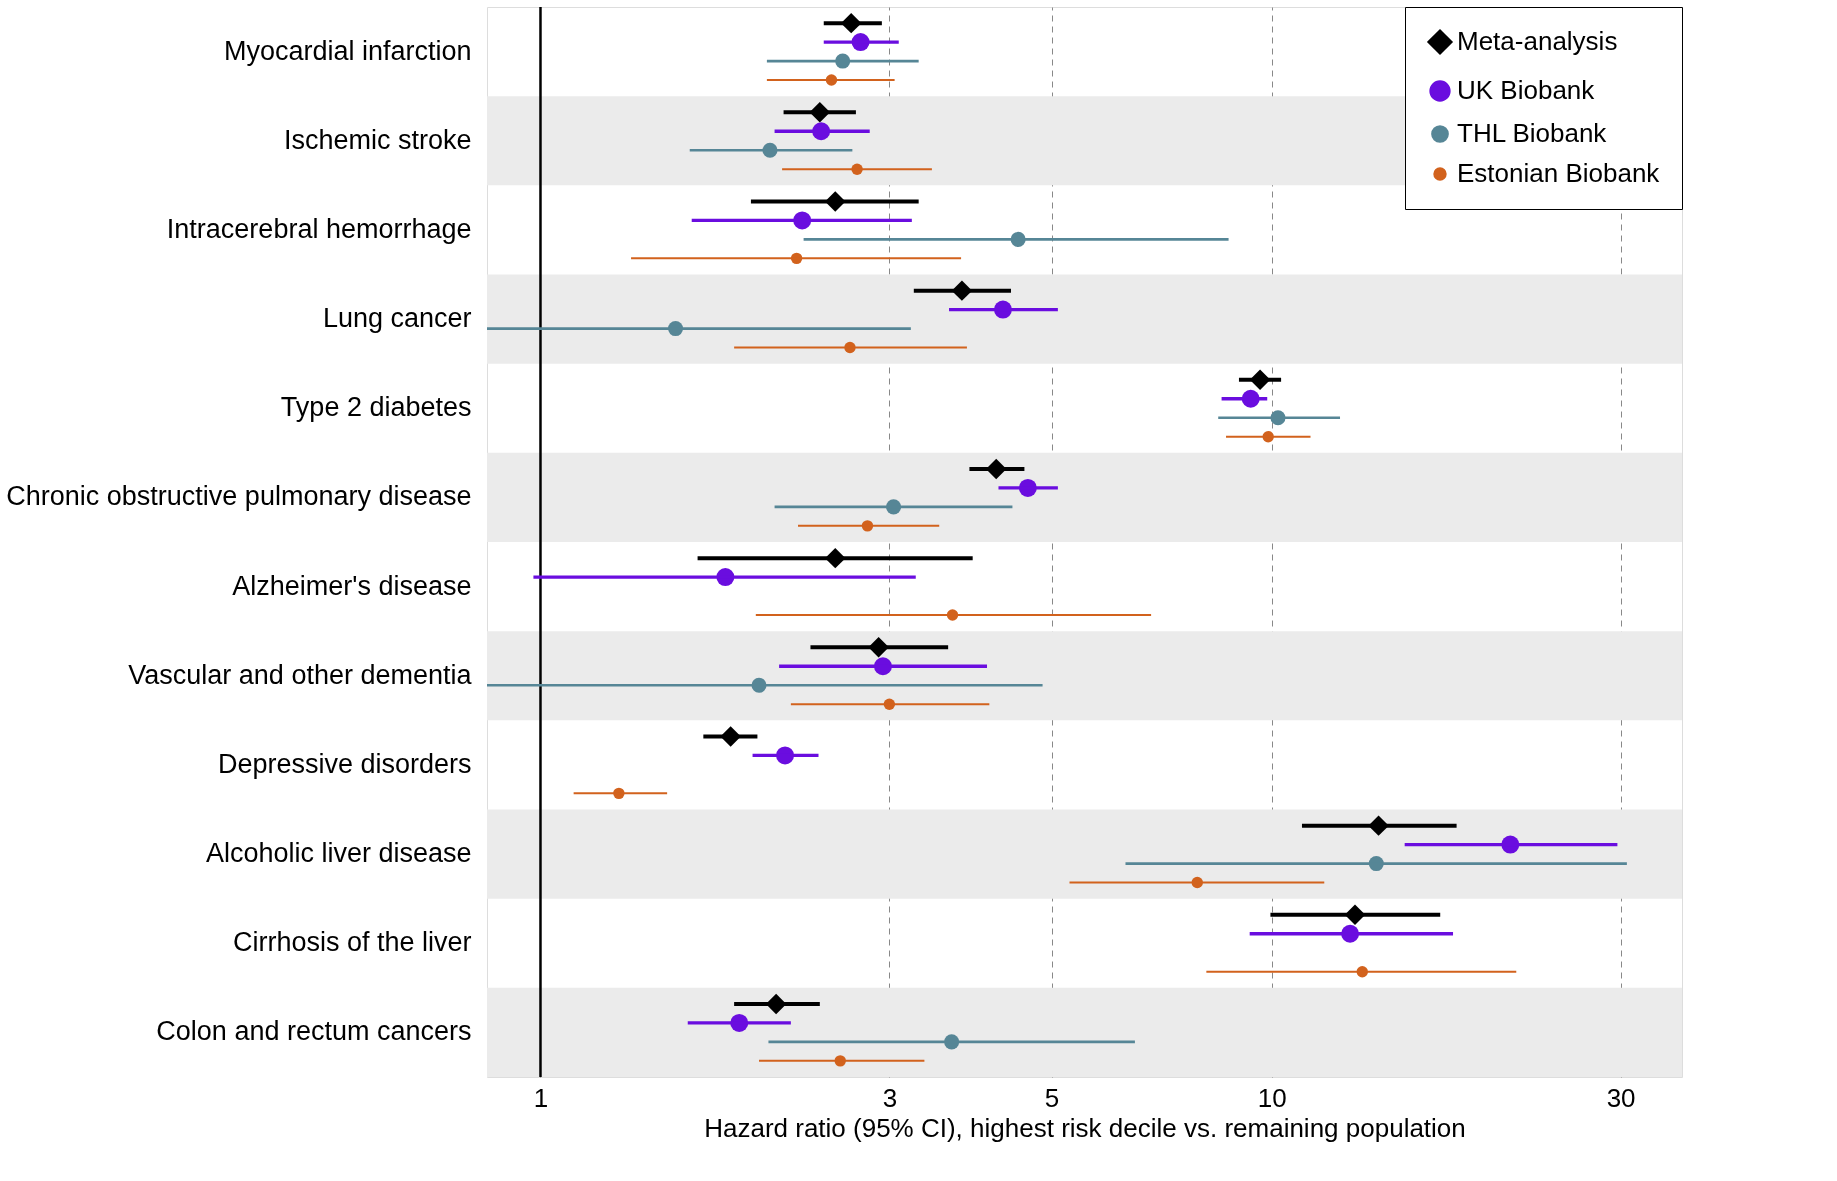 The image size is (1837, 1181). Describe the element at coordinates (397, 318) in the screenshot. I see `y-tick-label: Lung cancer` at that location.